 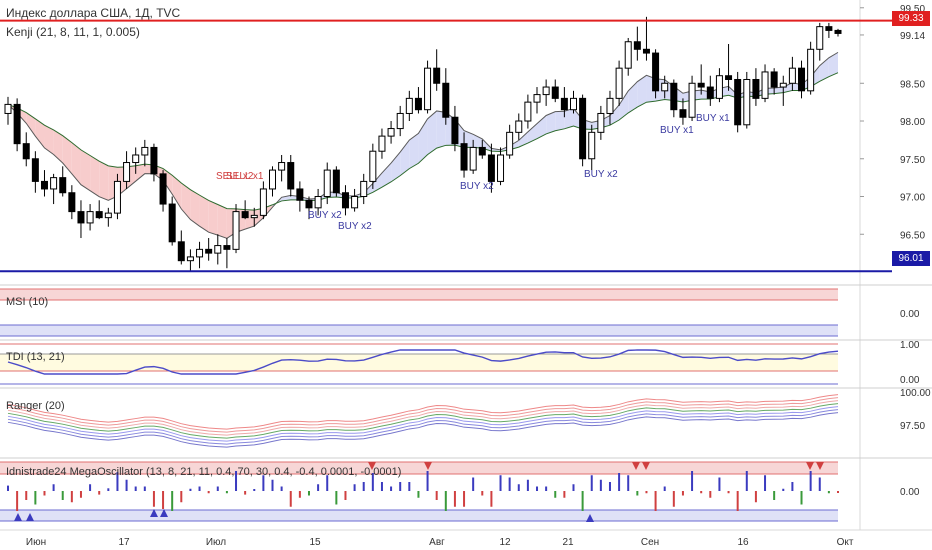 I want to click on time-axis-label: Окт, so click(x=845, y=542).